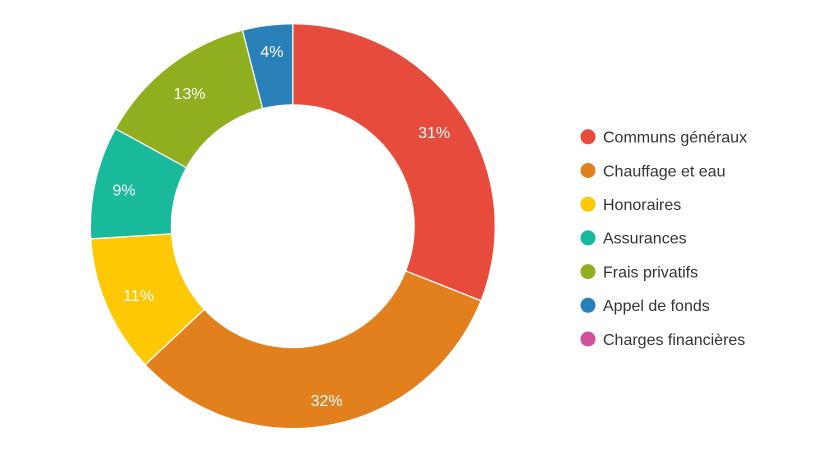  Describe the element at coordinates (650, 272) in the screenshot. I see `svg-text: Frais privatifs` at that location.